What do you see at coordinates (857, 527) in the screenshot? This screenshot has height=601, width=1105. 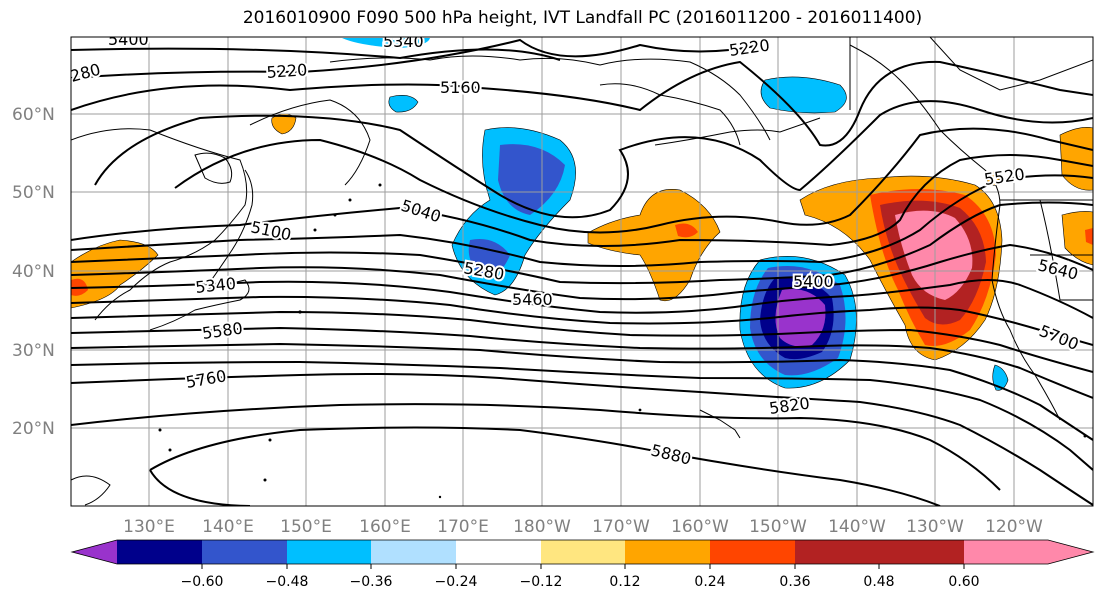 I see `lon-label-140w: 140°W` at bounding box center [857, 527].